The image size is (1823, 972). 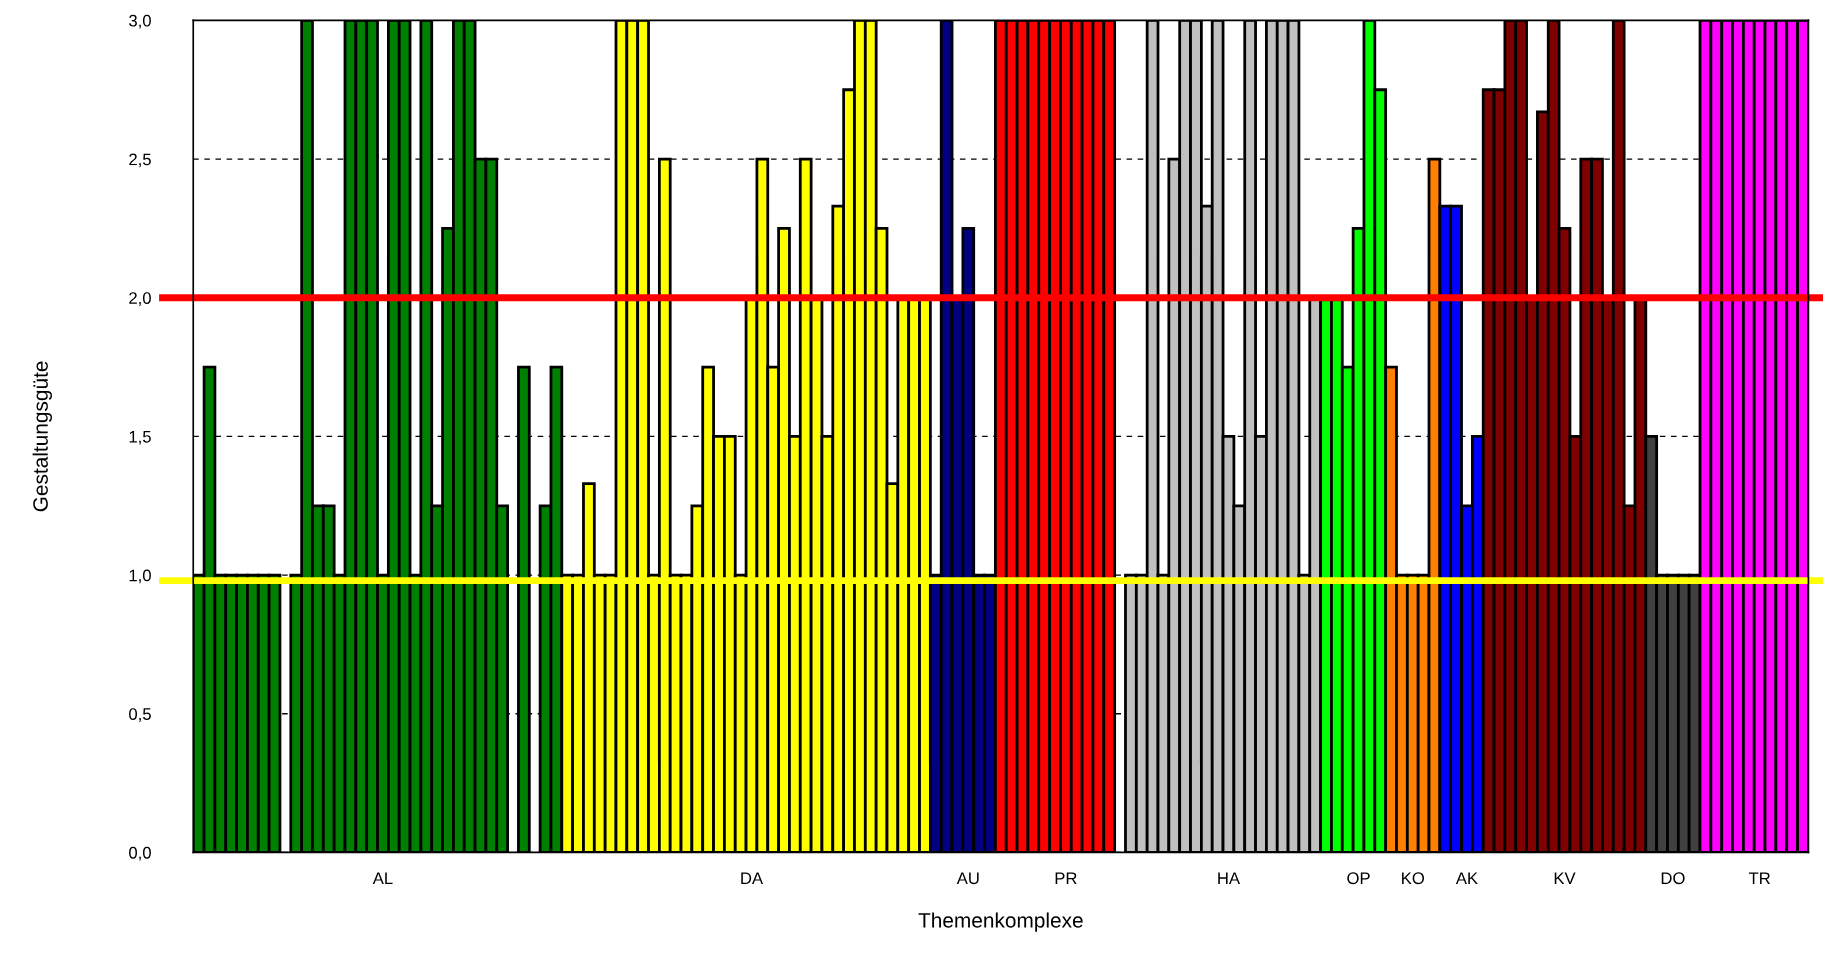 What do you see at coordinates (140, 438) in the screenshot?
I see `y-tick-label: 1,5` at bounding box center [140, 438].